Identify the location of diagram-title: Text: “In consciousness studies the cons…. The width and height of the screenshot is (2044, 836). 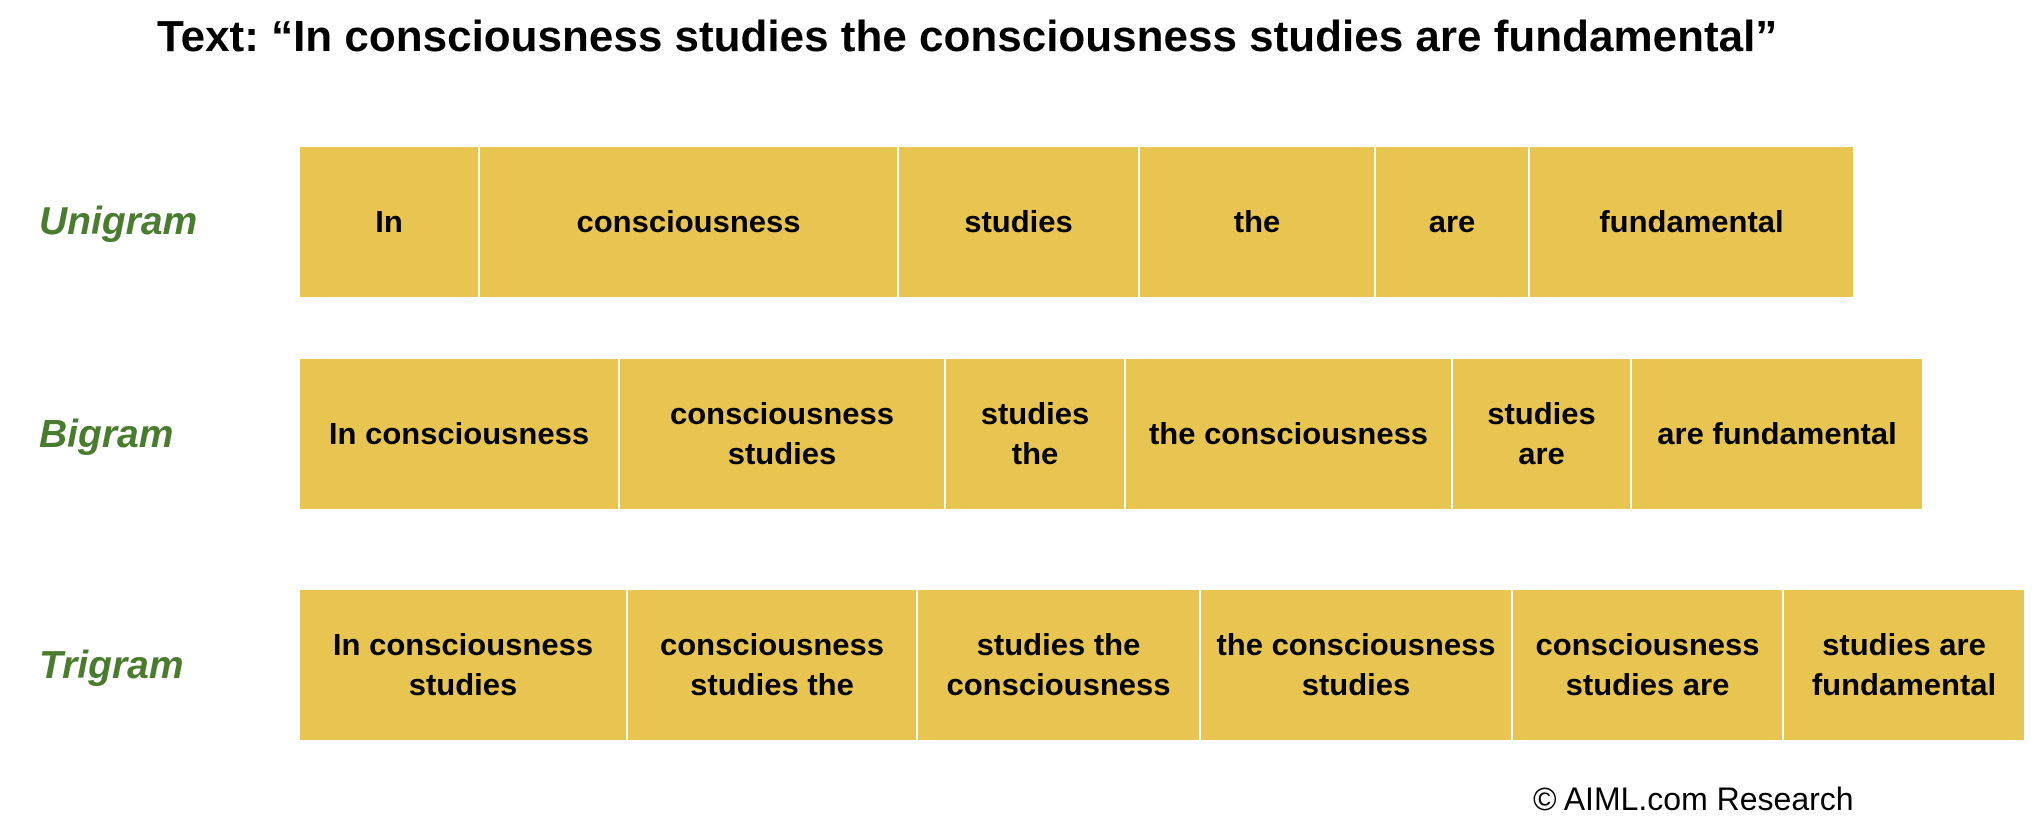
(967, 36).